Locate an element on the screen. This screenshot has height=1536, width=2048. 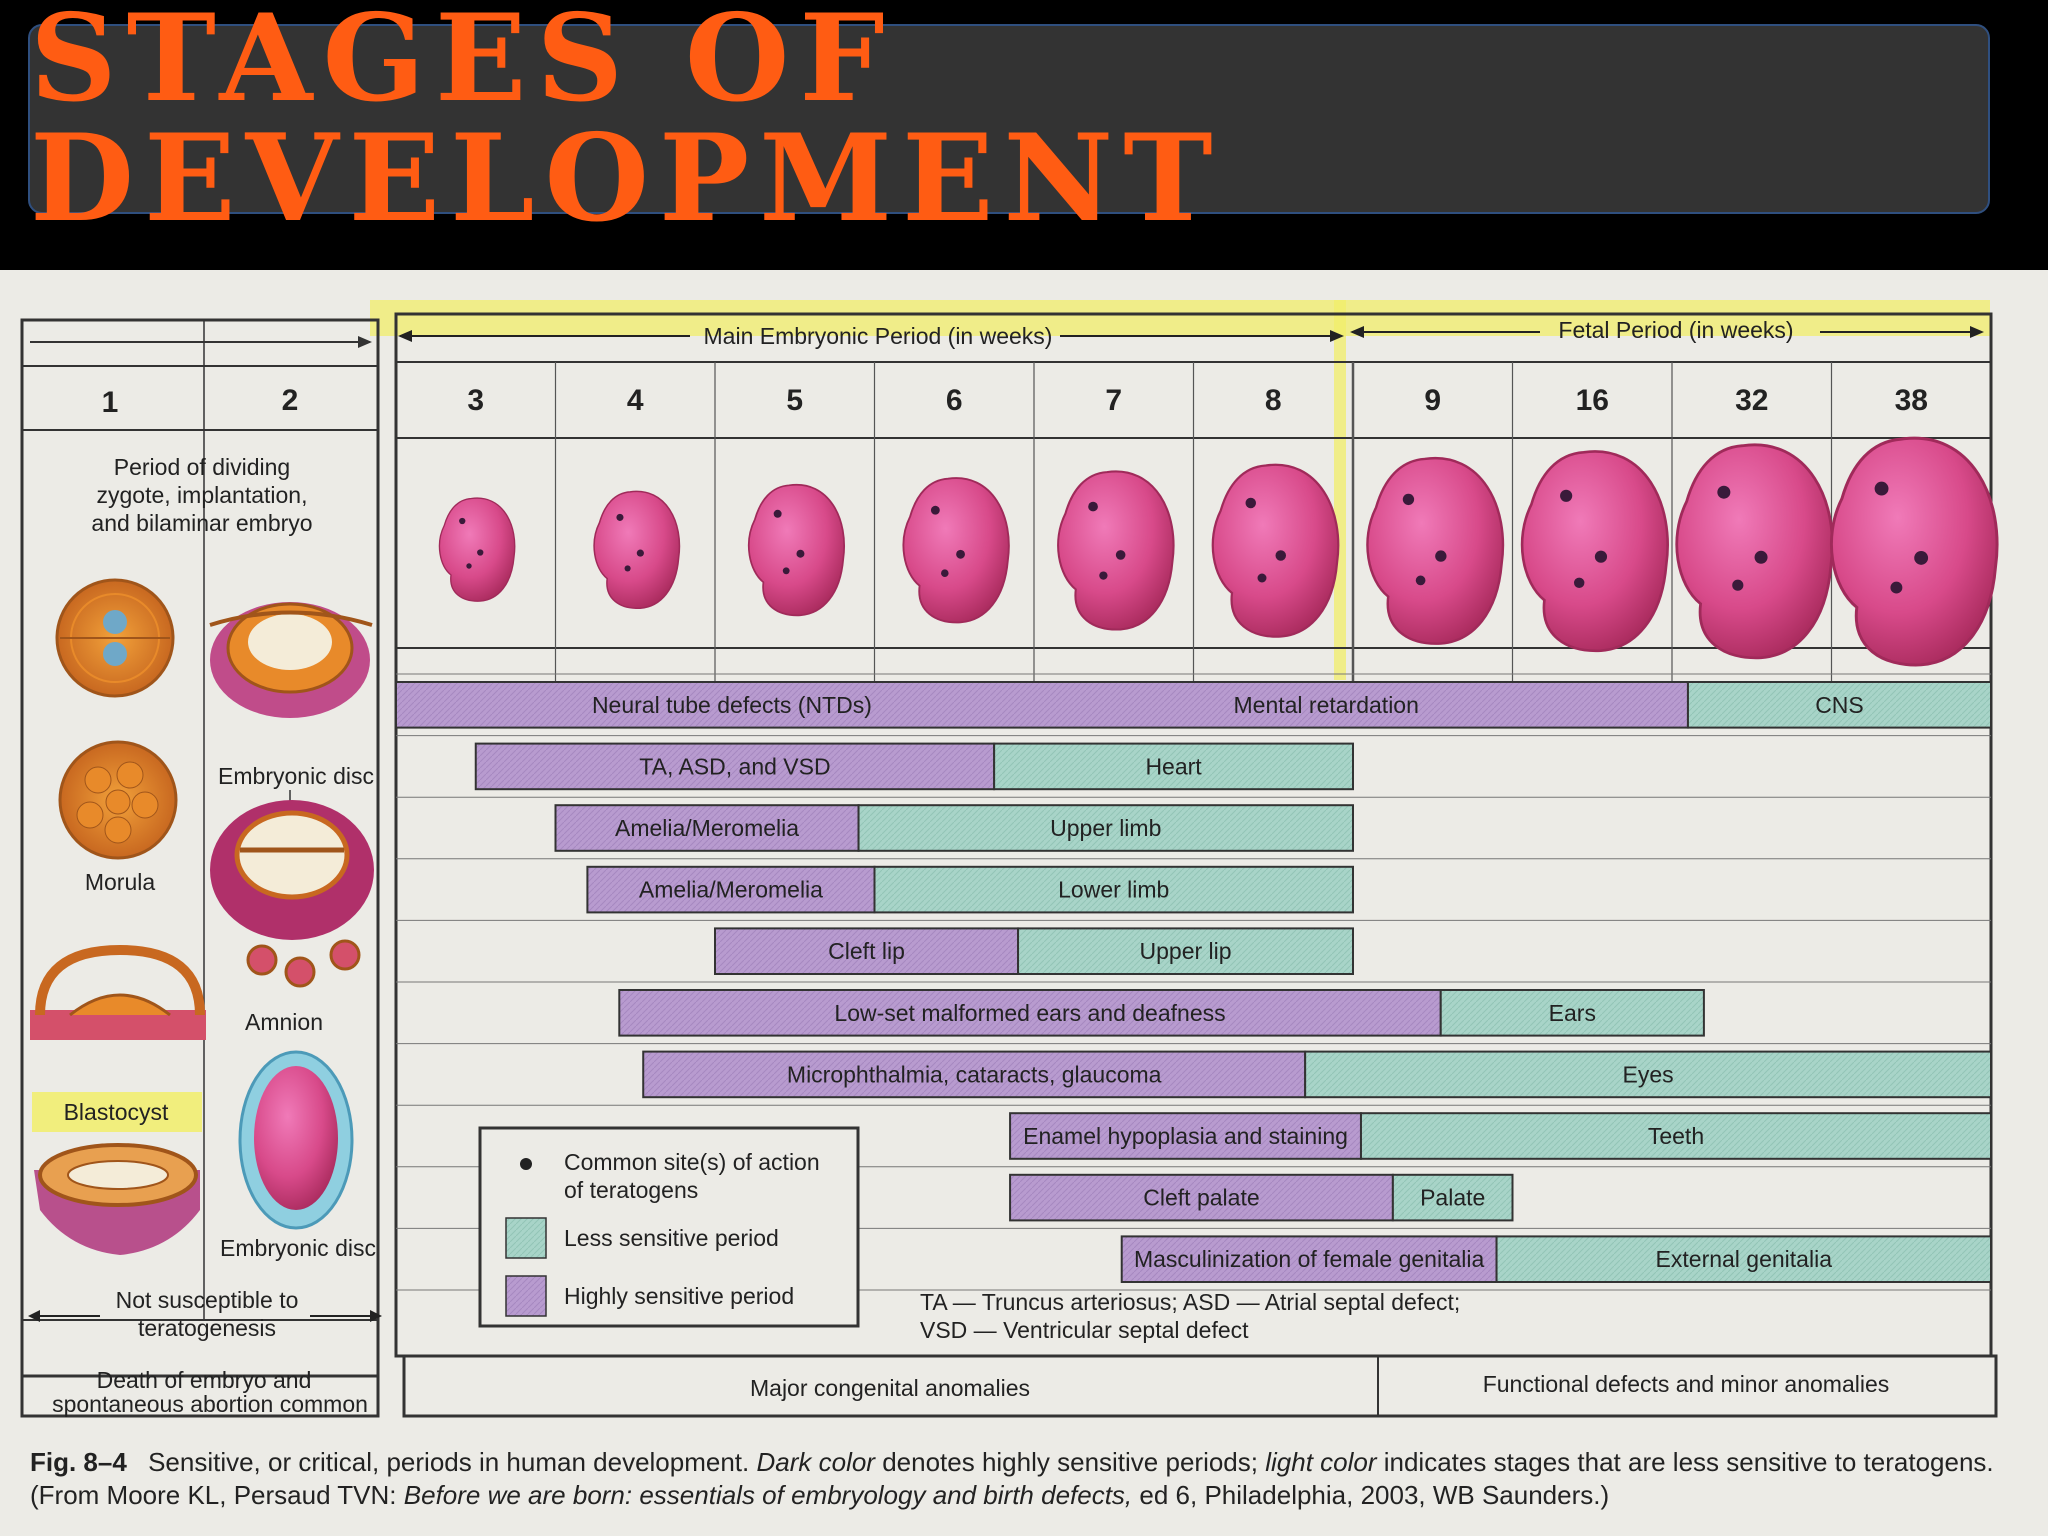
period-text-line: Period of dividing is located at coordinates (202, 467).